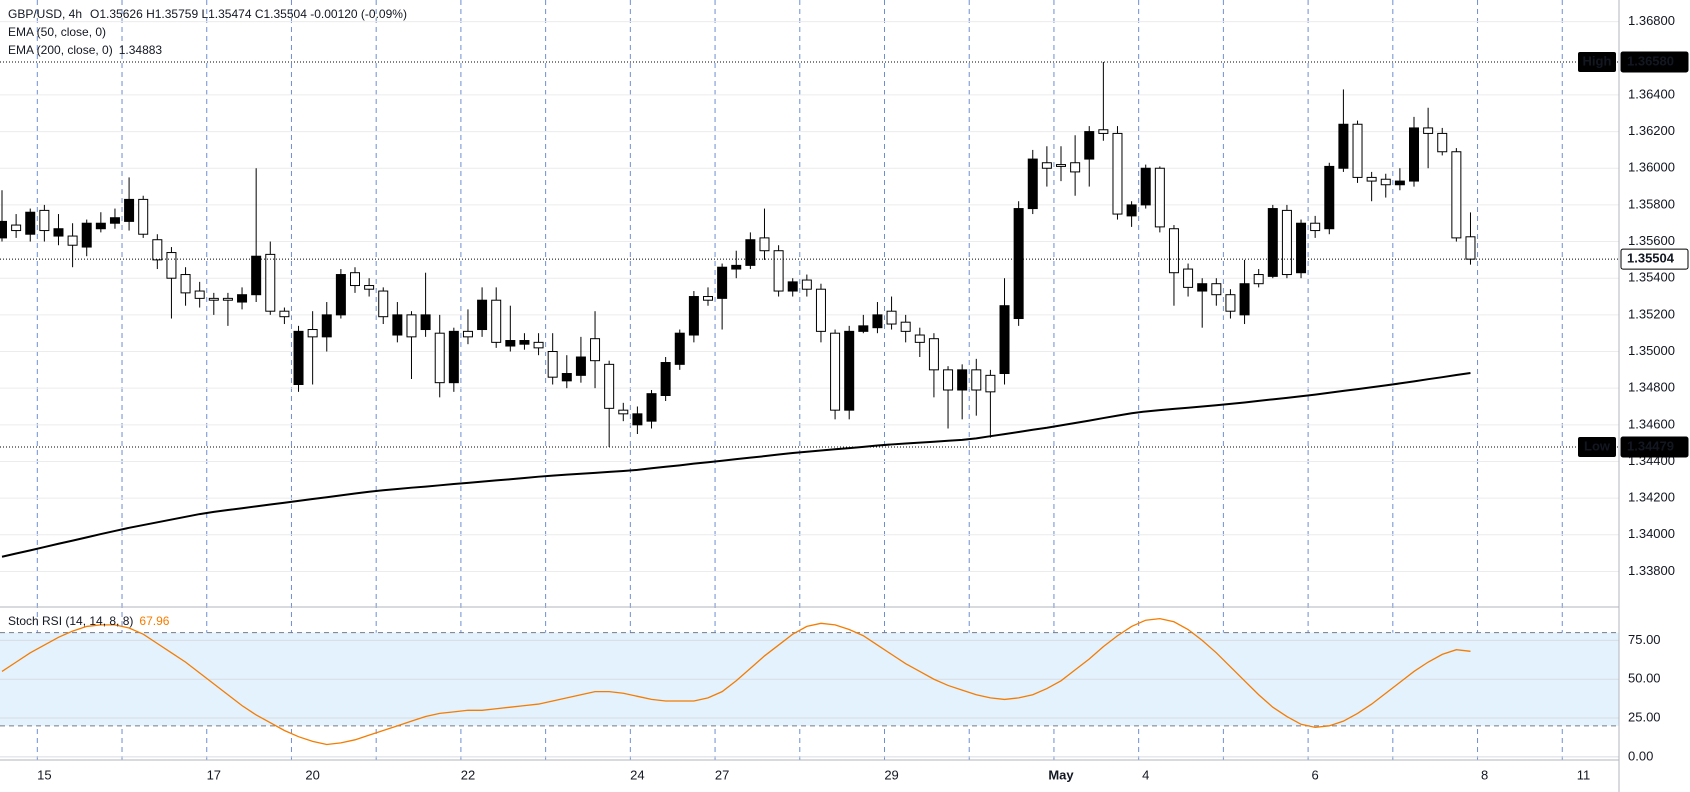 The image size is (1690, 792). Describe the element at coordinates (312, 774) in the screenshot. I see `time-label: 20` at that location.